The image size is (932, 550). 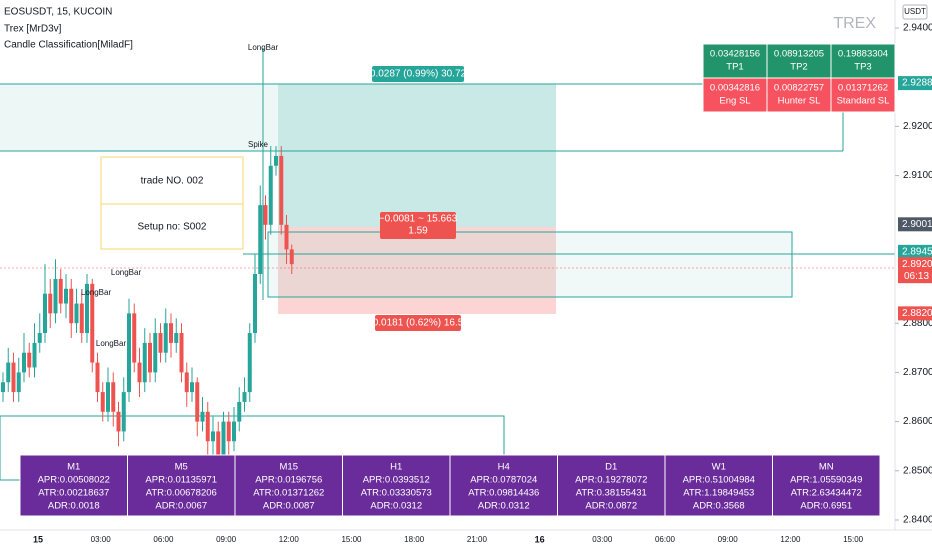 I want to click on stats-text: W1, so click(x=719, y=467).